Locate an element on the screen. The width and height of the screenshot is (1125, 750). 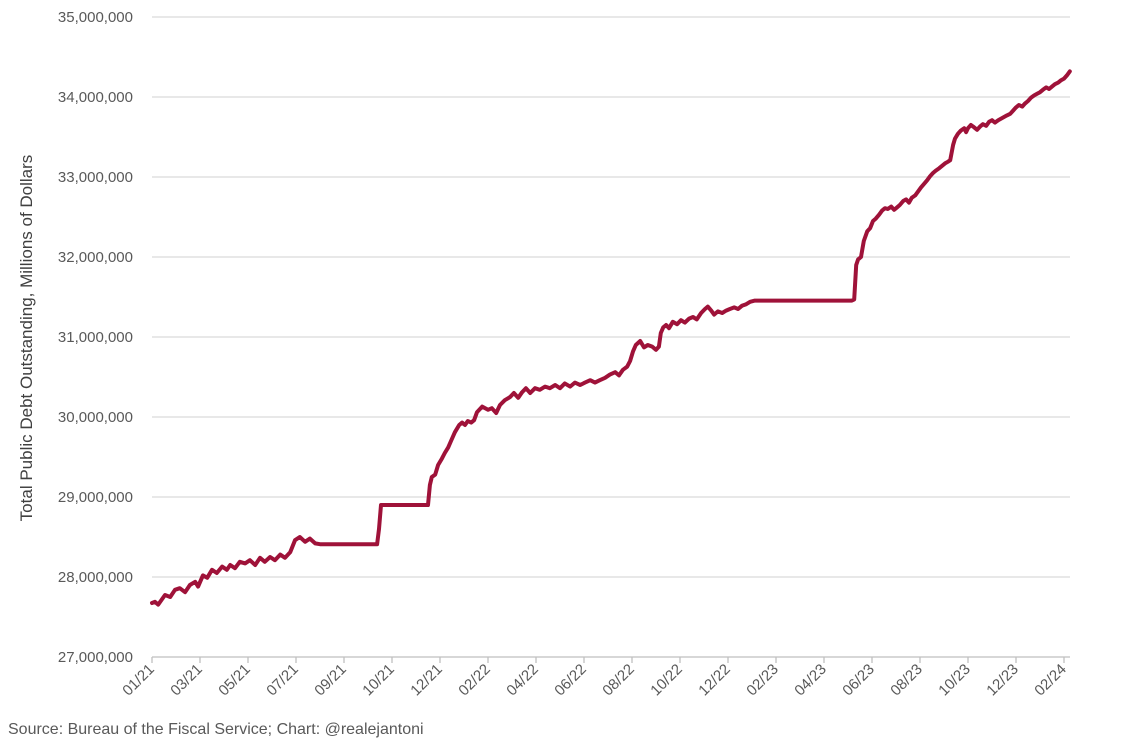
y-tick-label: 27,000,000 is located at coordinates (95, 657).